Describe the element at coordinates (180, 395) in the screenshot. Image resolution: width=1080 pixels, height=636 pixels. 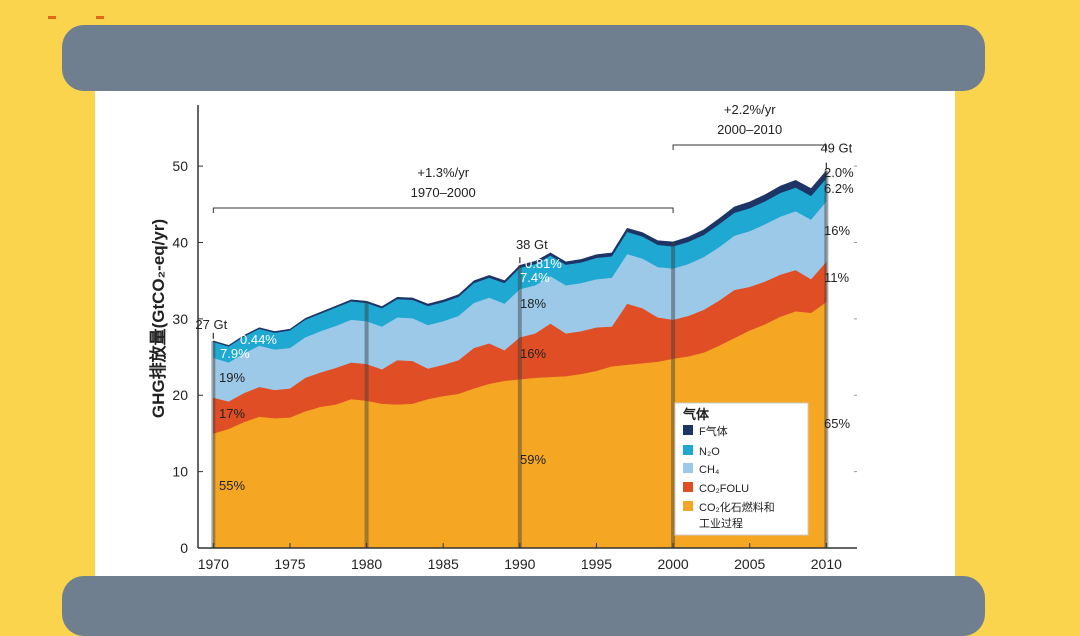
I see `y-tick-label: 20` at that location.